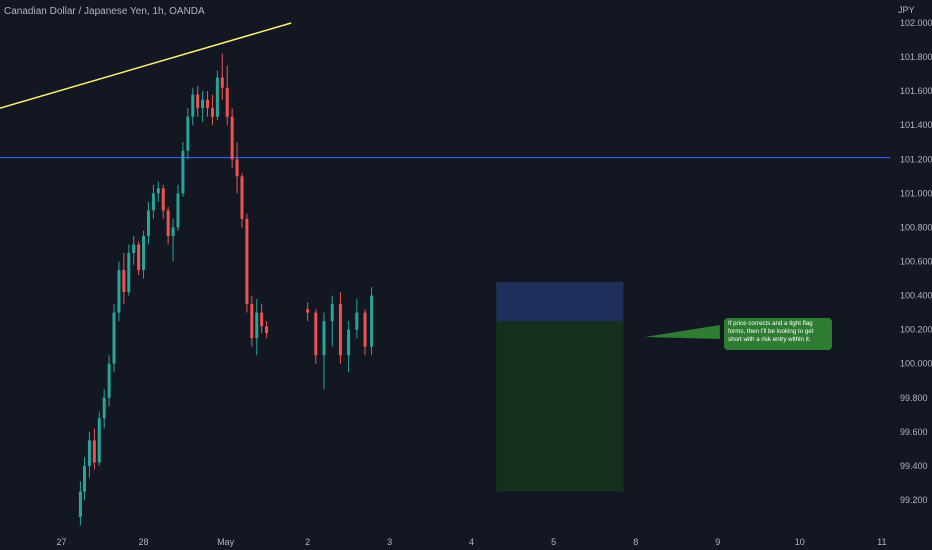  I want to click on x-tick-label: 9, so click(717, 542).